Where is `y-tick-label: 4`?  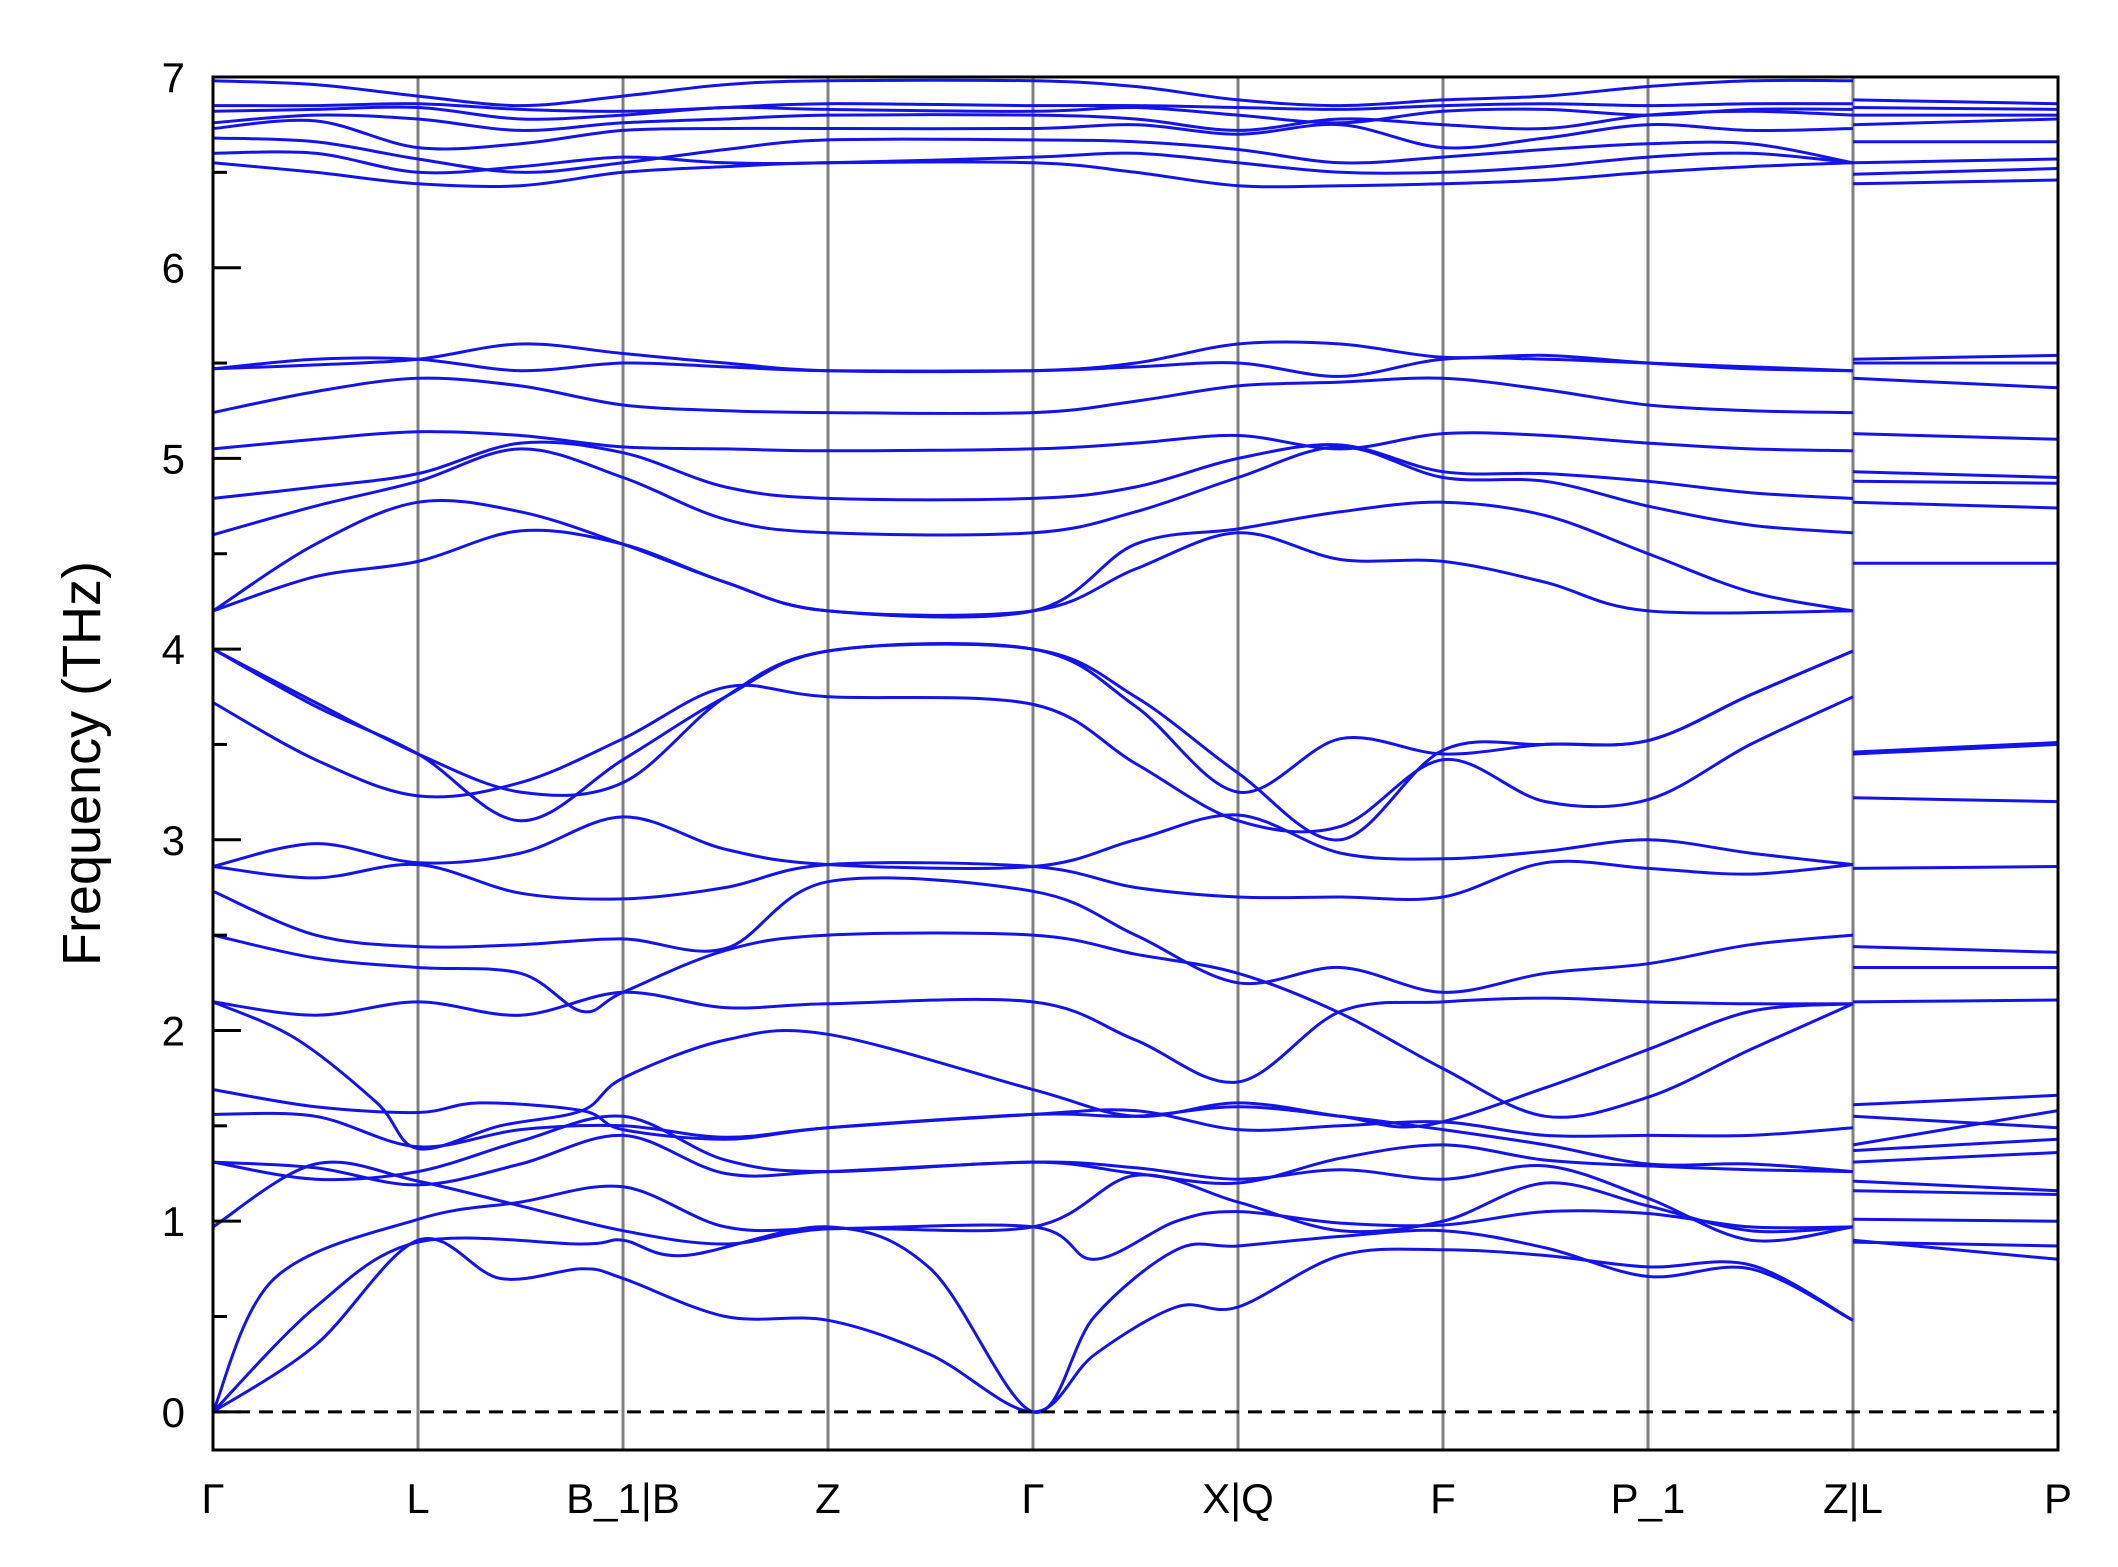 y-tick-label: 4 is located at coordinates (173, 649).